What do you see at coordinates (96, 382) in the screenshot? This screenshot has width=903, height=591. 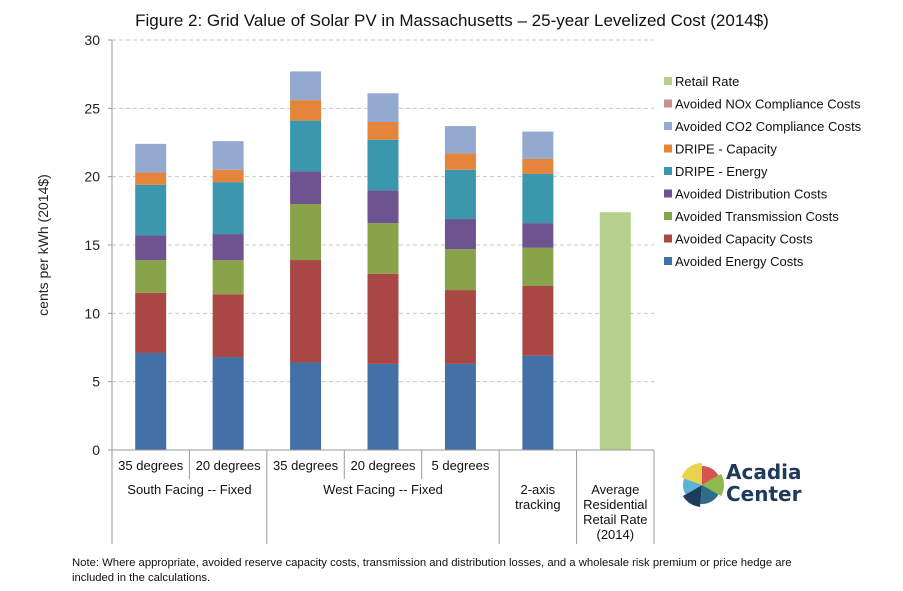 I see `y-tick-label: 5` at bounding box center [96, 382].